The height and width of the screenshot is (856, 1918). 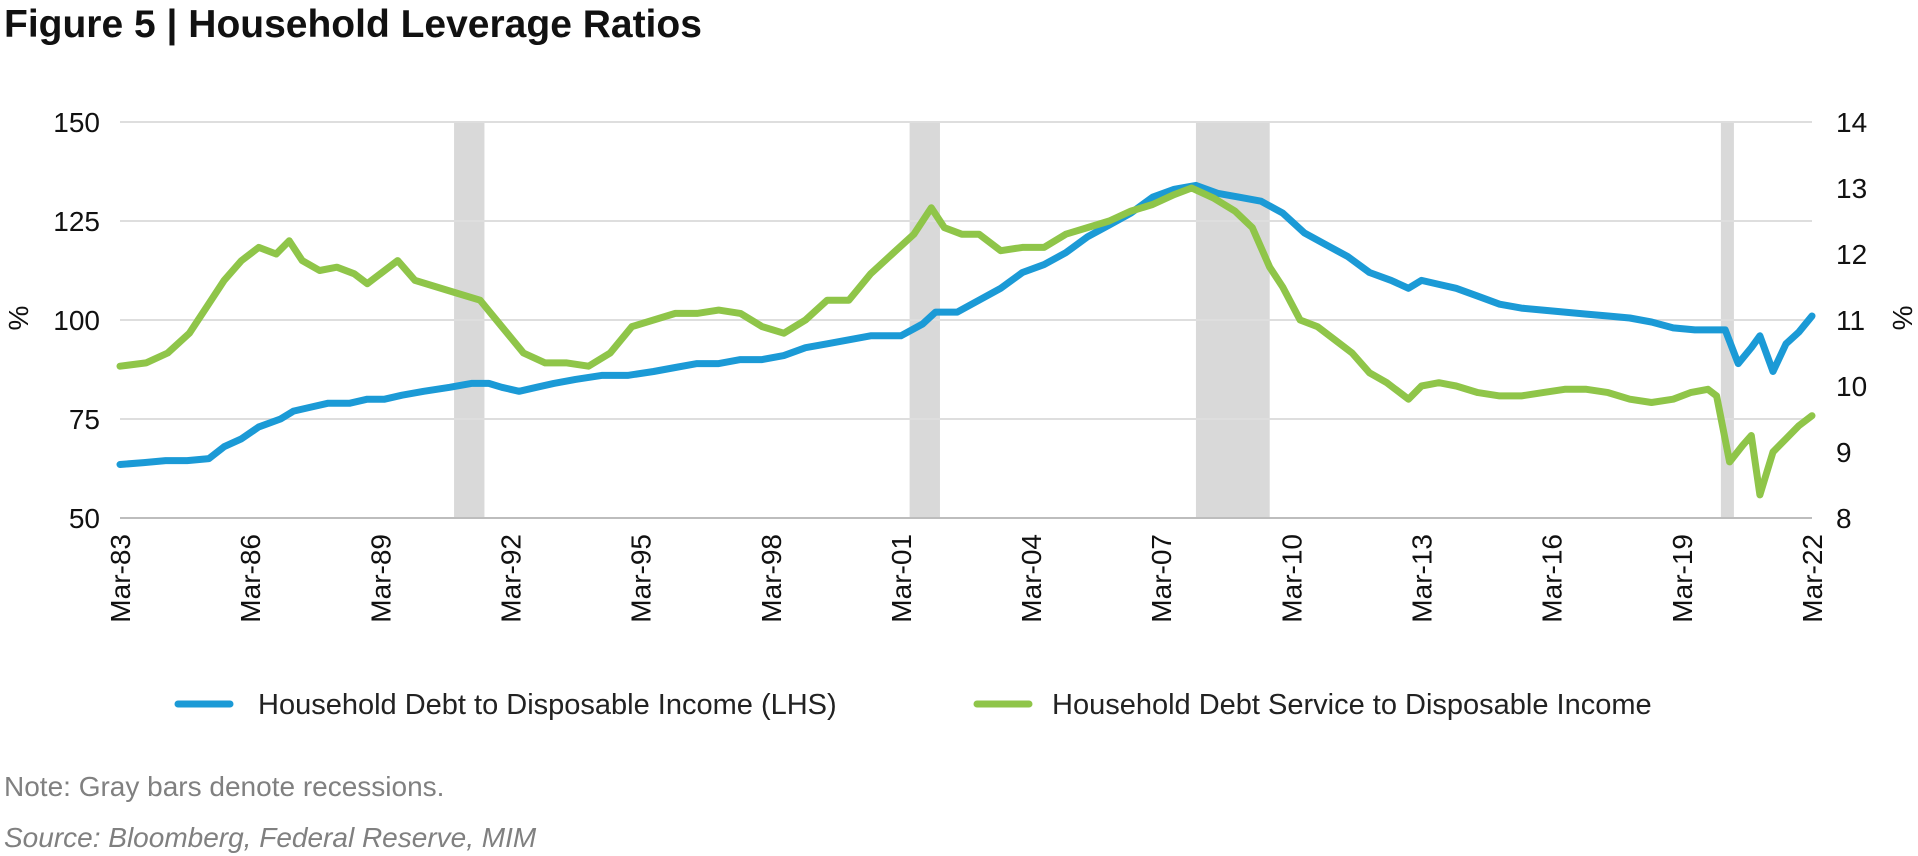 I want to click on x-tick-label: Mar-13, so click(x=1422, y=578).